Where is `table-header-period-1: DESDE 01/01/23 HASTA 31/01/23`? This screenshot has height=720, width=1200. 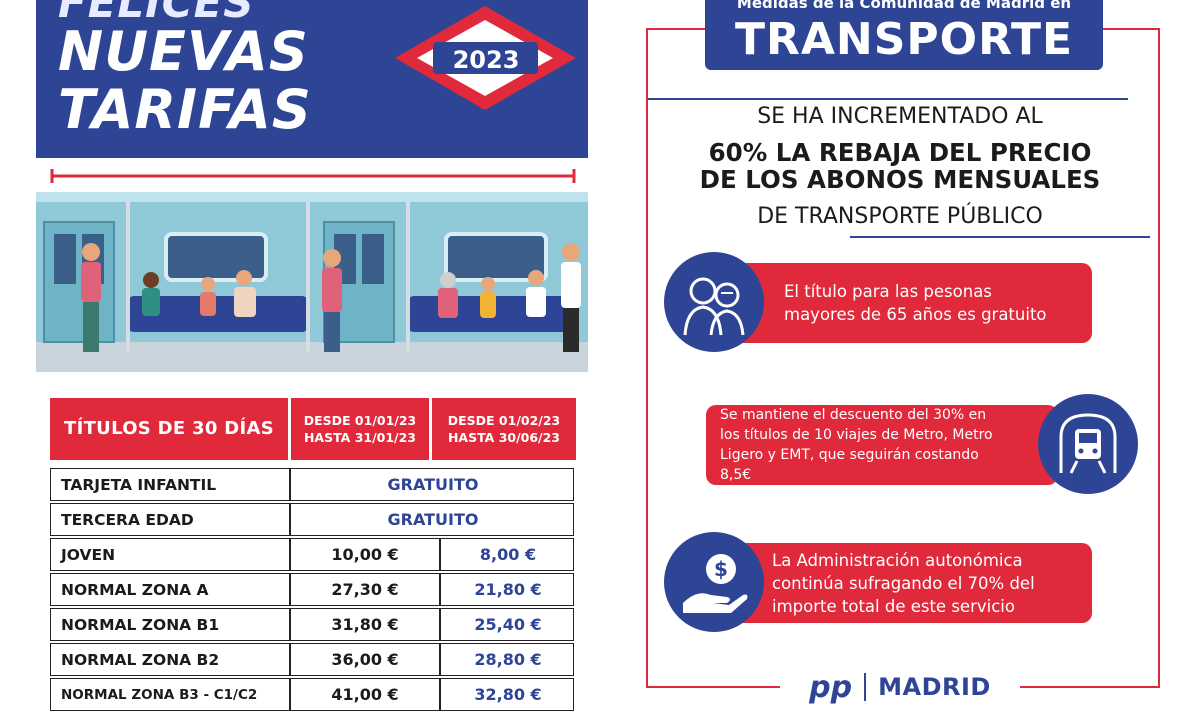 table-header-period-1: DESDE 01/01/23 HASTA 31/01/23 is located at coordinates (360, 429).